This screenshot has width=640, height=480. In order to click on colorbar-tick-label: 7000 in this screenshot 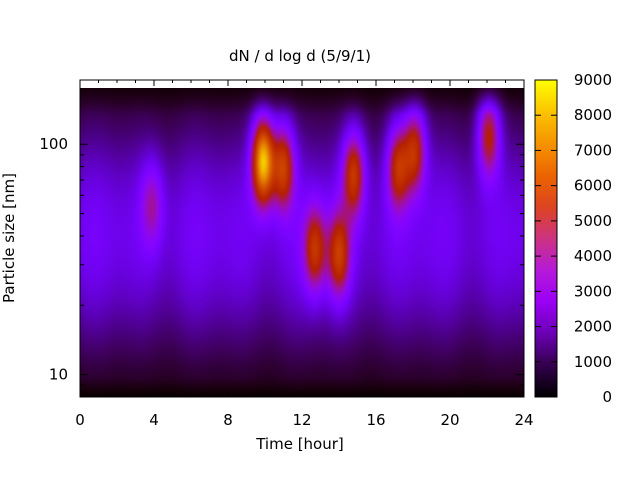, I will do `click(593, 150)`.